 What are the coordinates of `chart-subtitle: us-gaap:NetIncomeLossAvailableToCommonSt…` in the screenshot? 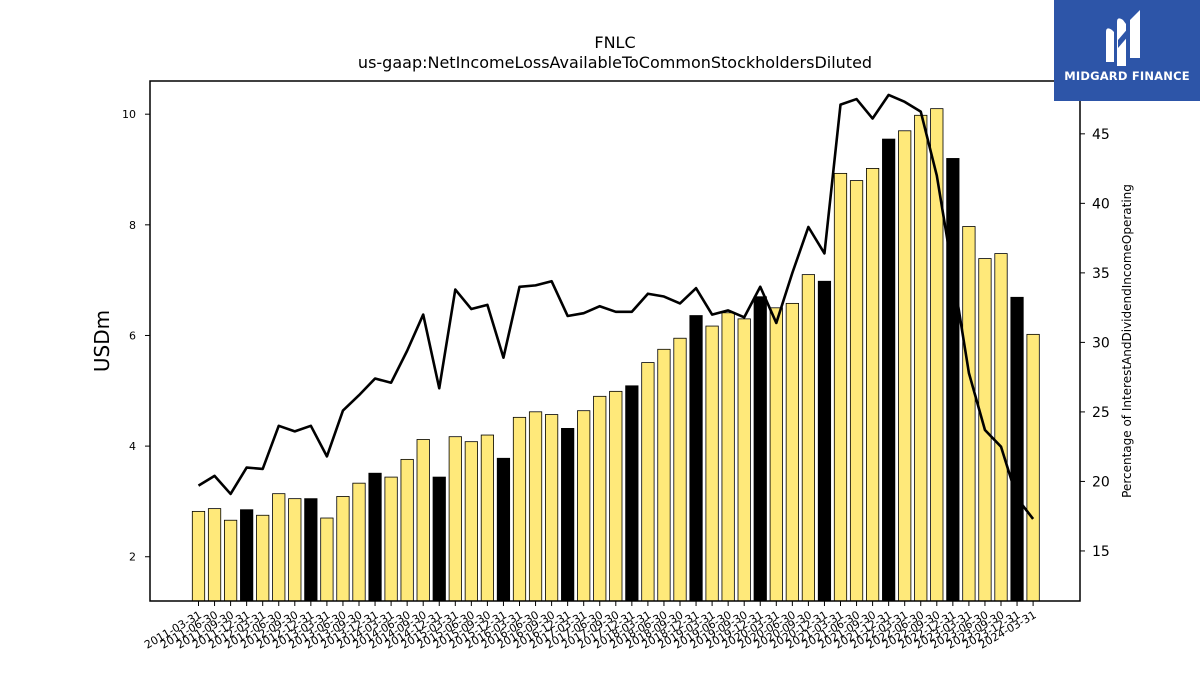 It's located at (615, 62).